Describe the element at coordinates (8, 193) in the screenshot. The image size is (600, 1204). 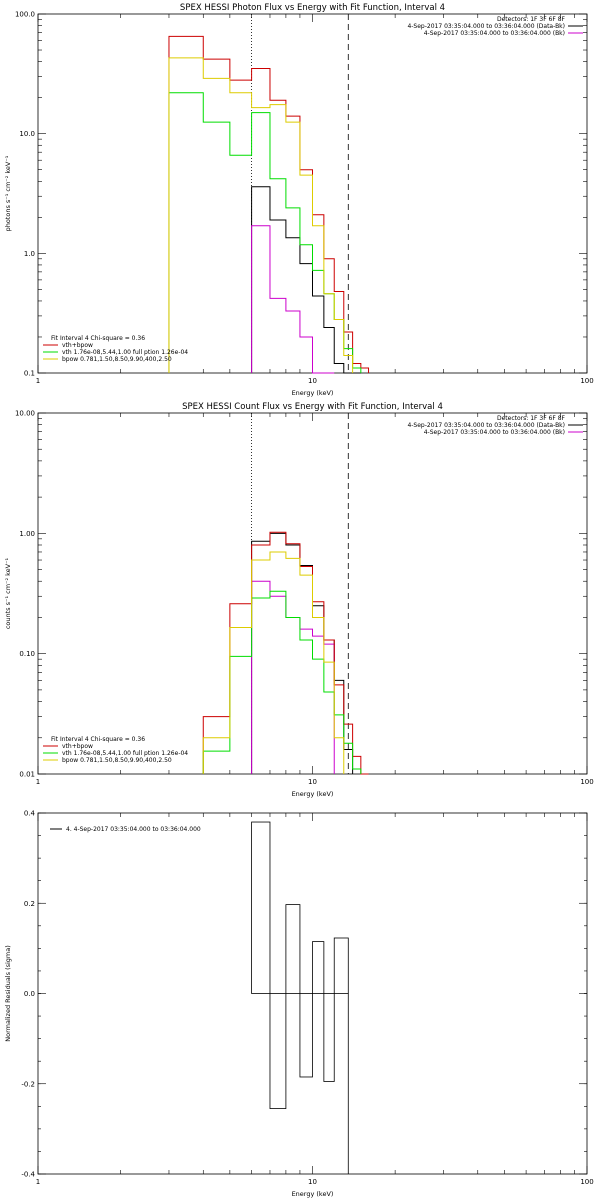
I see `y-axis-label: photons s⁻¹ cm⁻² keV⁻¹` at that location.